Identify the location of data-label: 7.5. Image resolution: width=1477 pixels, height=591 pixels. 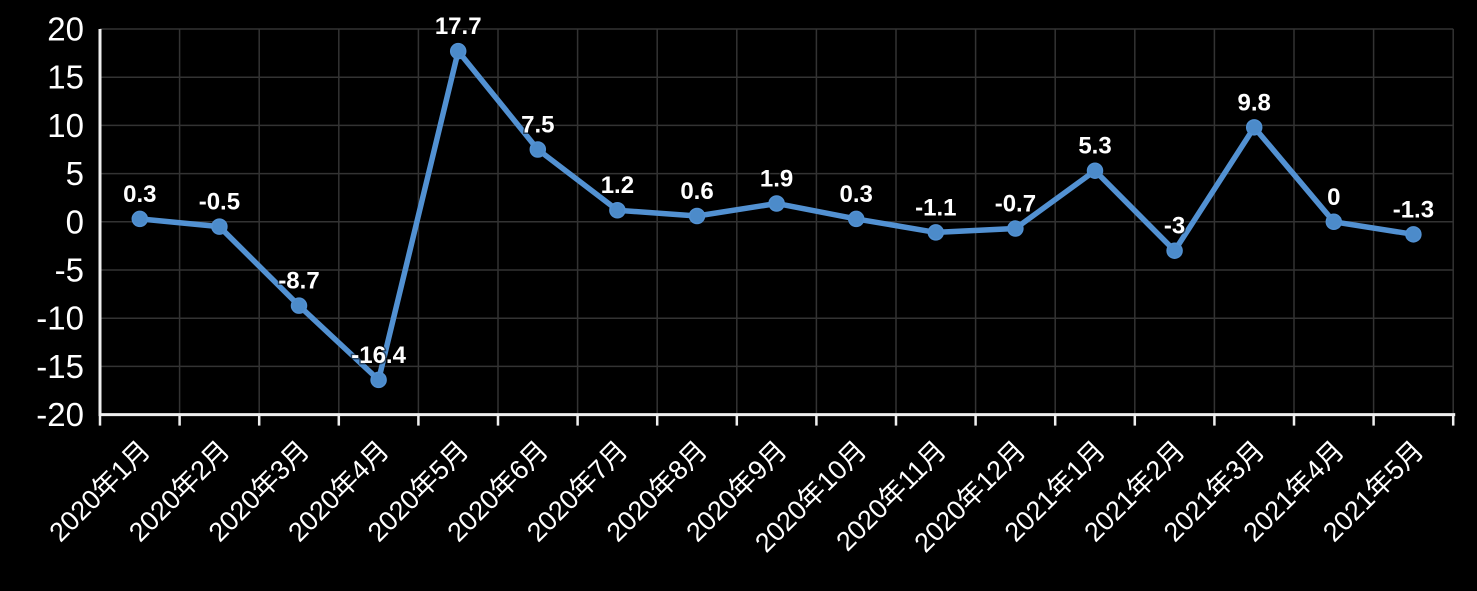
(537, 125).